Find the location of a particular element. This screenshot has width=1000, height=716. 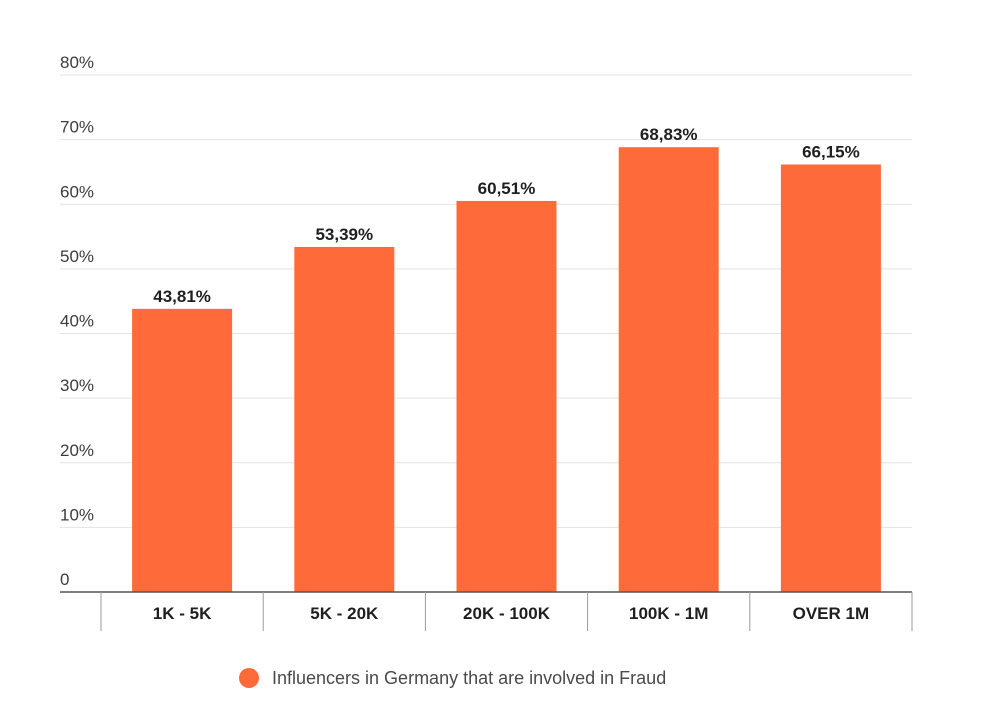

y-tick-label: 70% is located at coordinates (77, 127).